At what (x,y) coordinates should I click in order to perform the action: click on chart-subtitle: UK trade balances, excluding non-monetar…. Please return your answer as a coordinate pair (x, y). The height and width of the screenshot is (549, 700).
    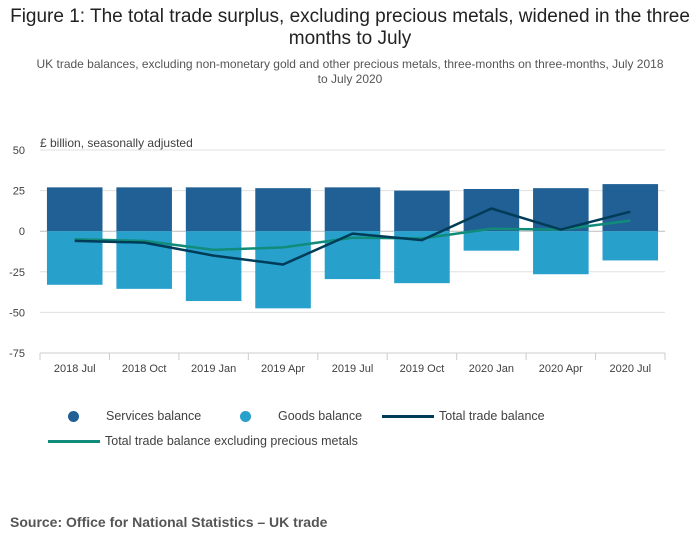
    Looking at the image, I should click on (350, 71).